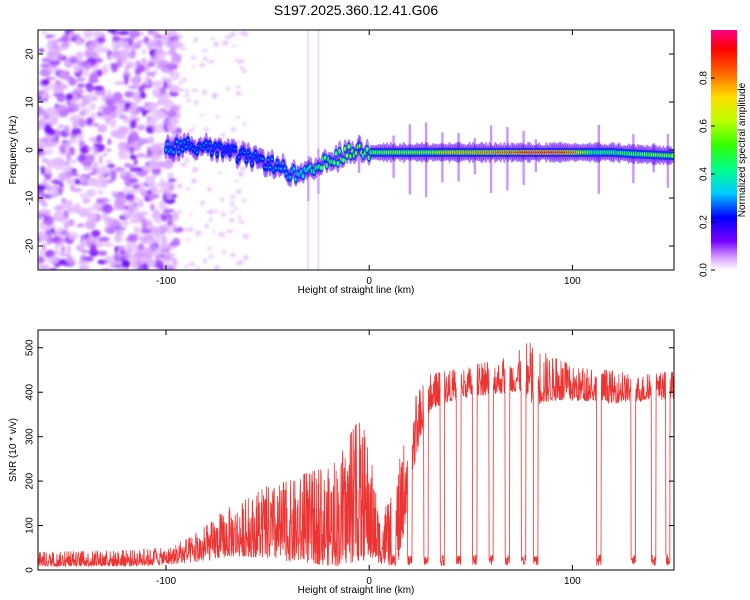 The width and height of the screenshot is (750, 600). I want to click on colorbar-tick-label: 0.4, so click(704, 174).